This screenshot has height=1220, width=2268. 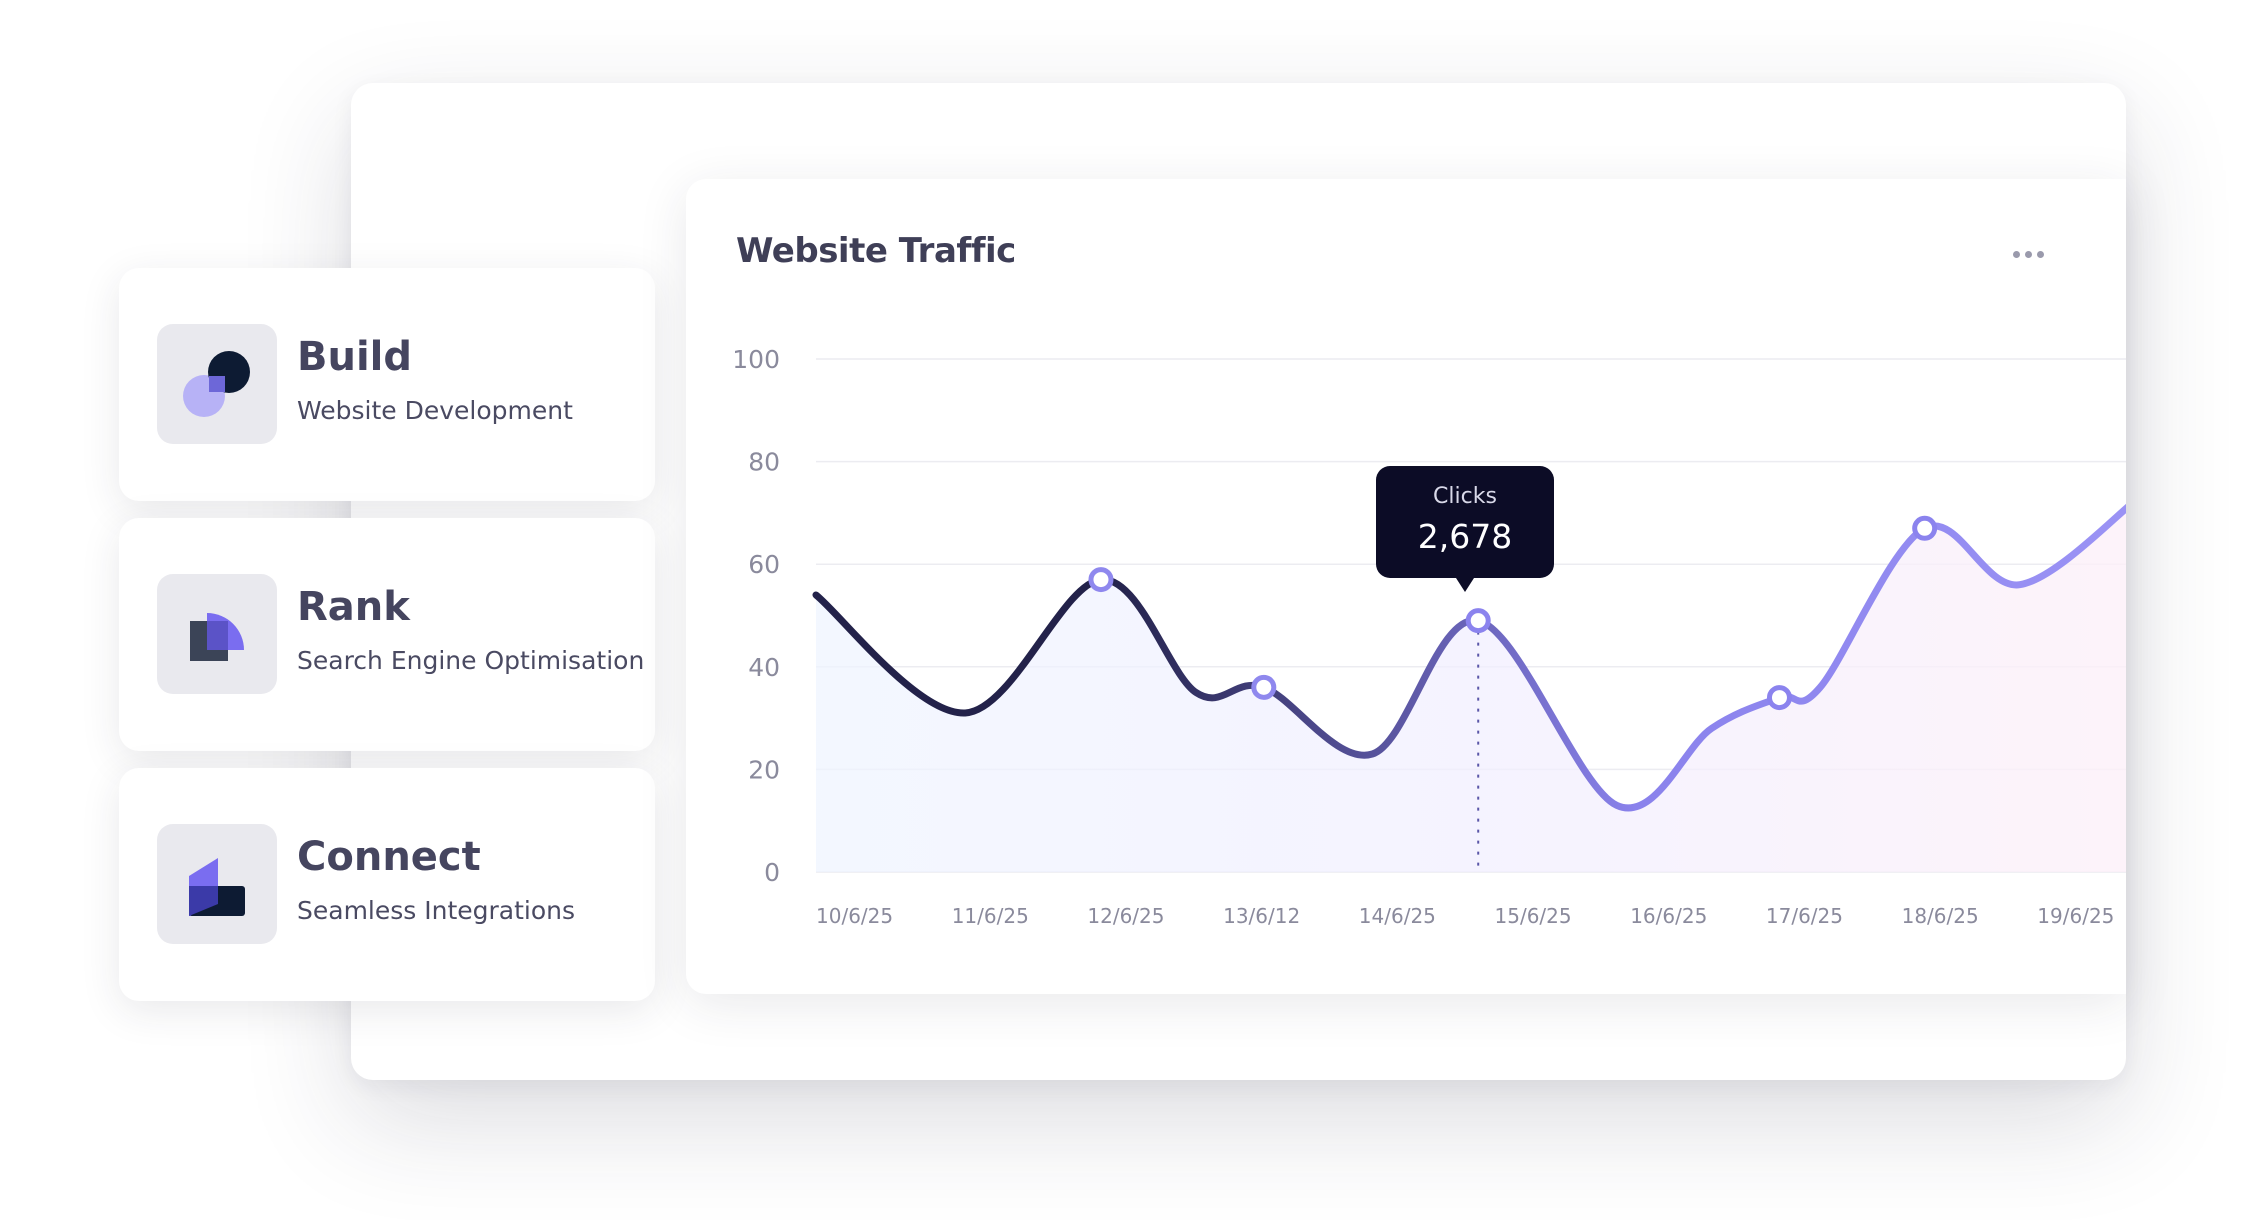 What do you see at coordinates (764, 462) in the screenshot?
I see `y-tick-label: 80` at bounding box center [764, 462].